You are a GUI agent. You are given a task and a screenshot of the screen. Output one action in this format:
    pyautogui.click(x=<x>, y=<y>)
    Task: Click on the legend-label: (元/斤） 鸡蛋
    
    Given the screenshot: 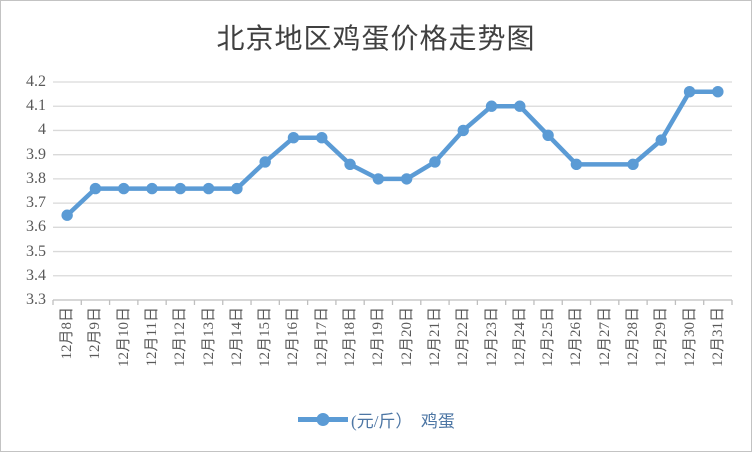 What is the action you would take?
    pyautogui.click(x=403, y=421)
    